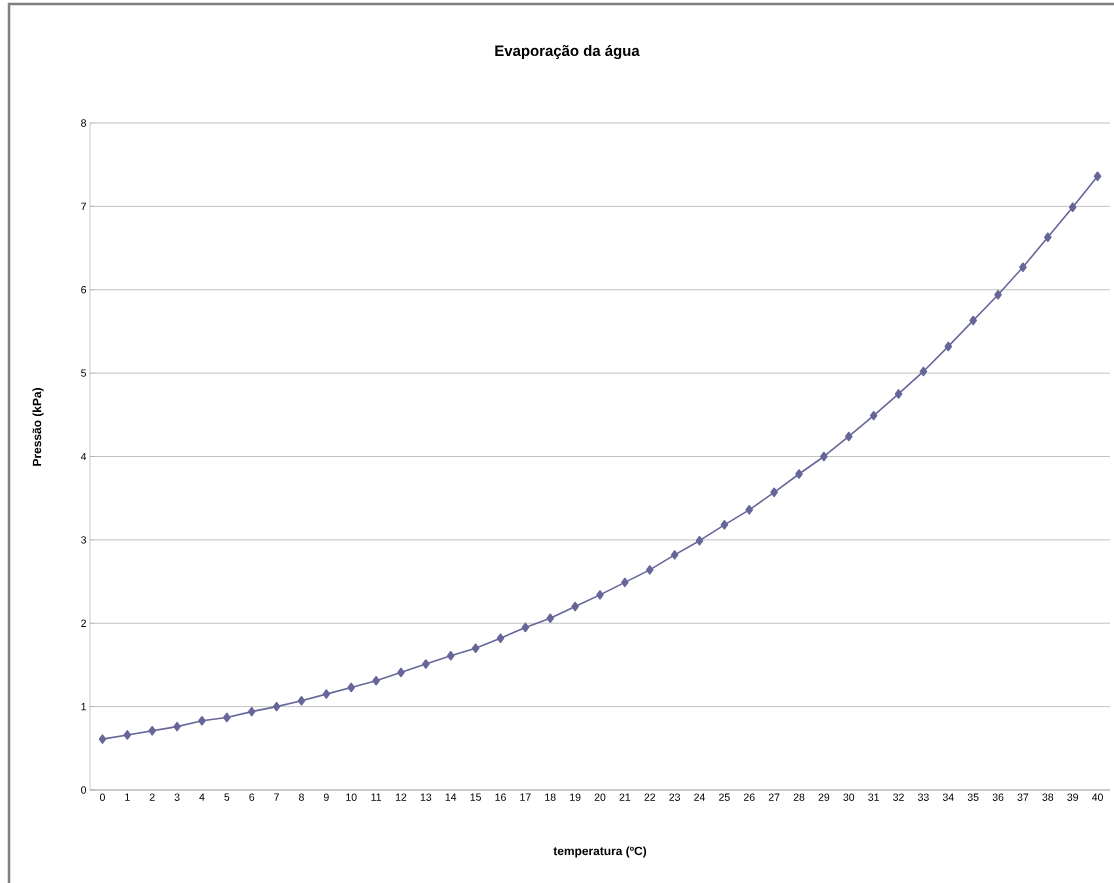 Image resolution: width=1114 pixels, height=883 pixels. What do you see at coordinates (252, 797) in the screenshot?
I see `x-tick-label: 6` at bounding box center [252, 797].